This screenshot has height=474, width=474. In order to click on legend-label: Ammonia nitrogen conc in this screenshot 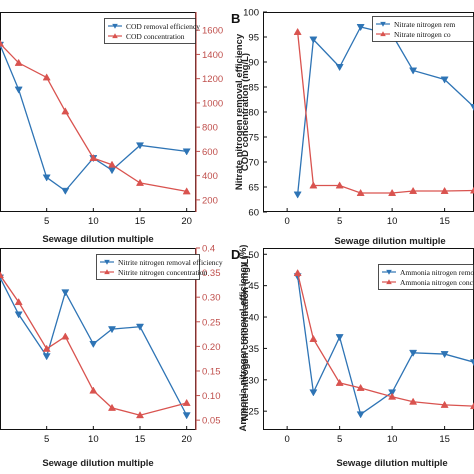, I will do `click(437, 282)`.